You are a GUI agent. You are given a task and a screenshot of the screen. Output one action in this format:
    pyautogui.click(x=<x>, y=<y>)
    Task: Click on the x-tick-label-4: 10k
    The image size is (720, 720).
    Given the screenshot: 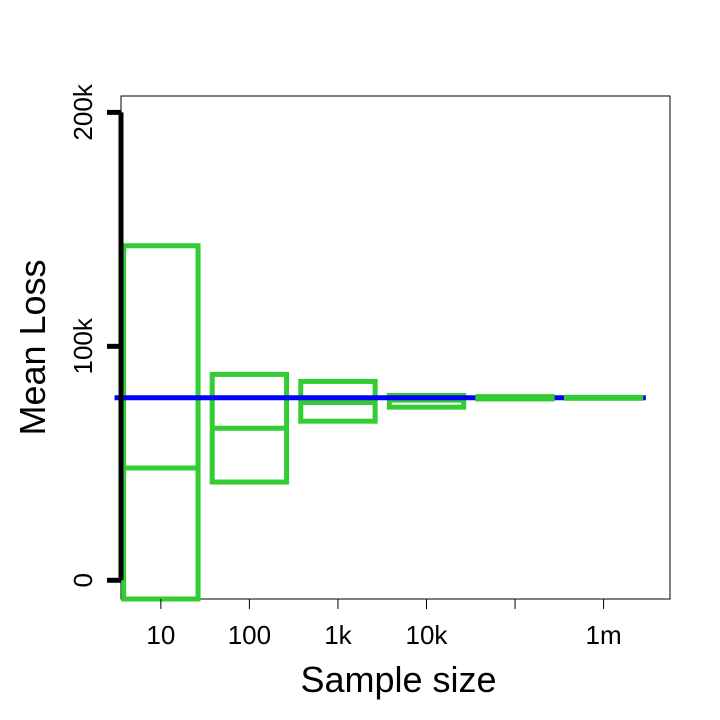 What is the action you would take?
    pyautogui.click(x=427, y=635)
    